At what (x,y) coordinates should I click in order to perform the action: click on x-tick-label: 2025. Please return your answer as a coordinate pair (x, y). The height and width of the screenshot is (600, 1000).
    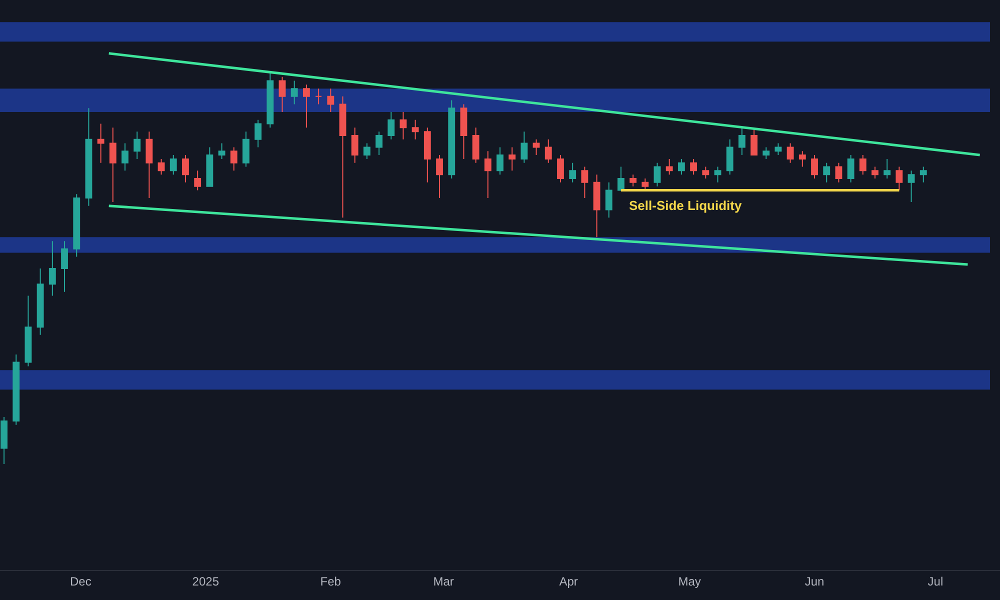
    Looking at the image, I should click on (206, 581).